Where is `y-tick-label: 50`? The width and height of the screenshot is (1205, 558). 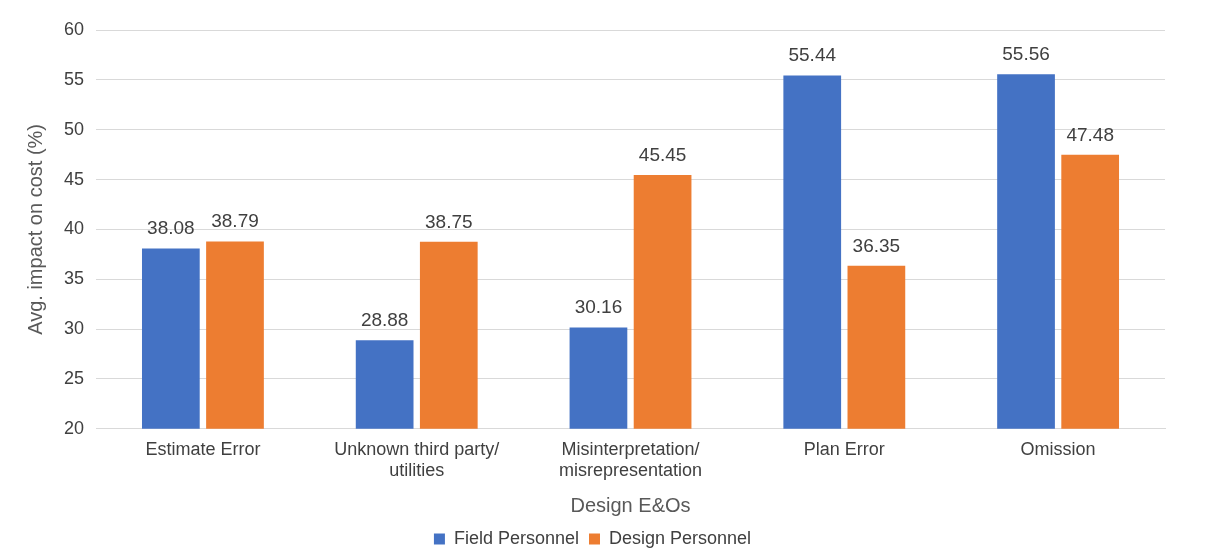 y-tick-label: 50 is located at coordinates (74, 128).